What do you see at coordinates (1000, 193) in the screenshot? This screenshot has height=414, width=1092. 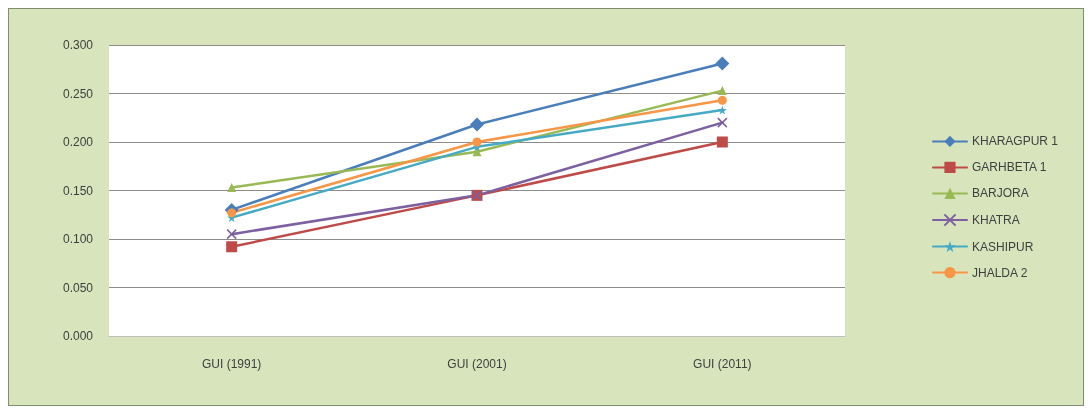 I see `legend-label: BARJORA` at bounding box center [1000, 193].